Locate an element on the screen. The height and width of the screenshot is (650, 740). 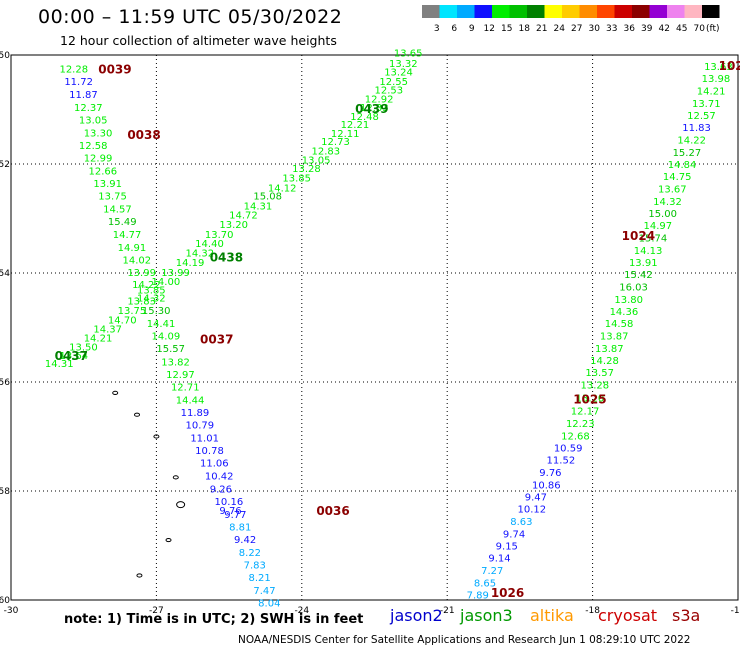
swh-value: 13.85 is located at coordinates (296, 179).